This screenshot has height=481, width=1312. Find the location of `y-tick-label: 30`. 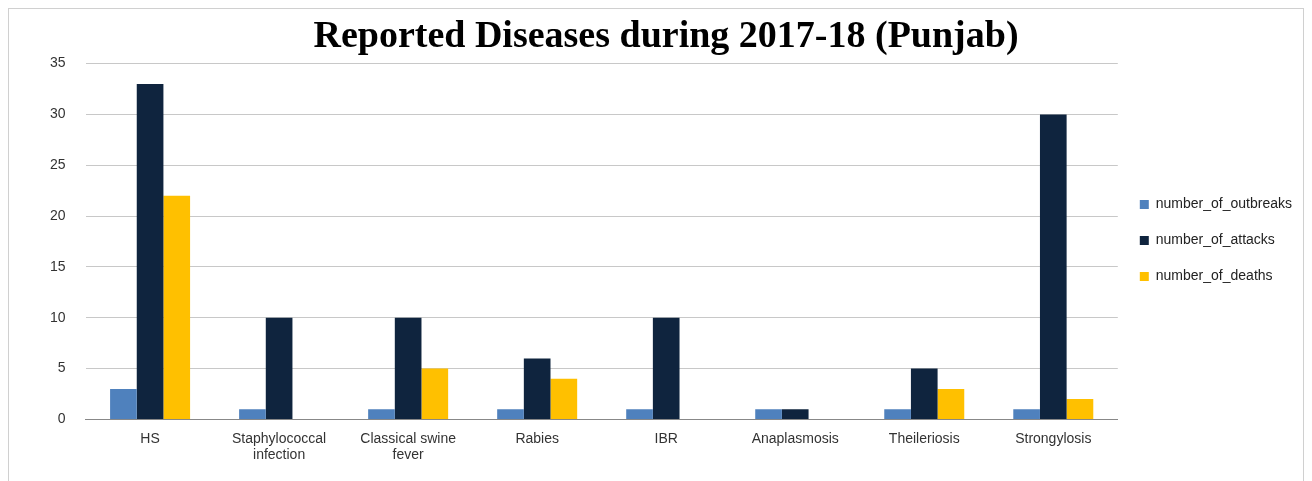

y-tick-label: 30 is located at coordinates (57, 113).